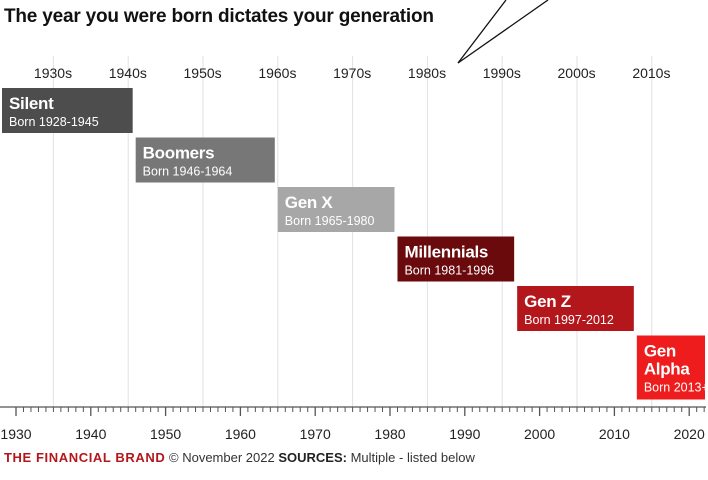 The width and height of the screenshot is (708, 480). I want to click on decade-label: 1990s, so click(502, 73).